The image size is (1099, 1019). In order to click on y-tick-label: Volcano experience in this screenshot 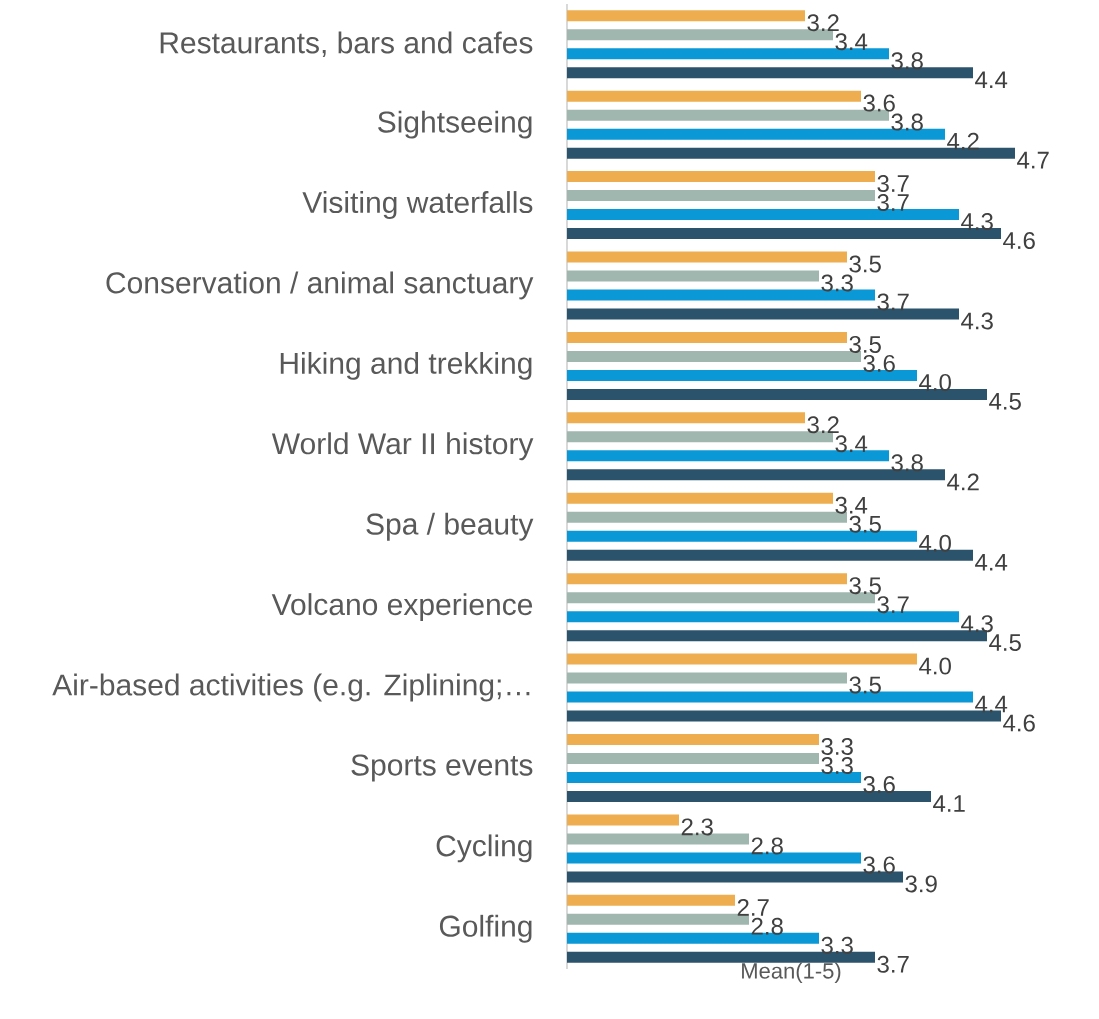, I will do `click(402, 607)`.